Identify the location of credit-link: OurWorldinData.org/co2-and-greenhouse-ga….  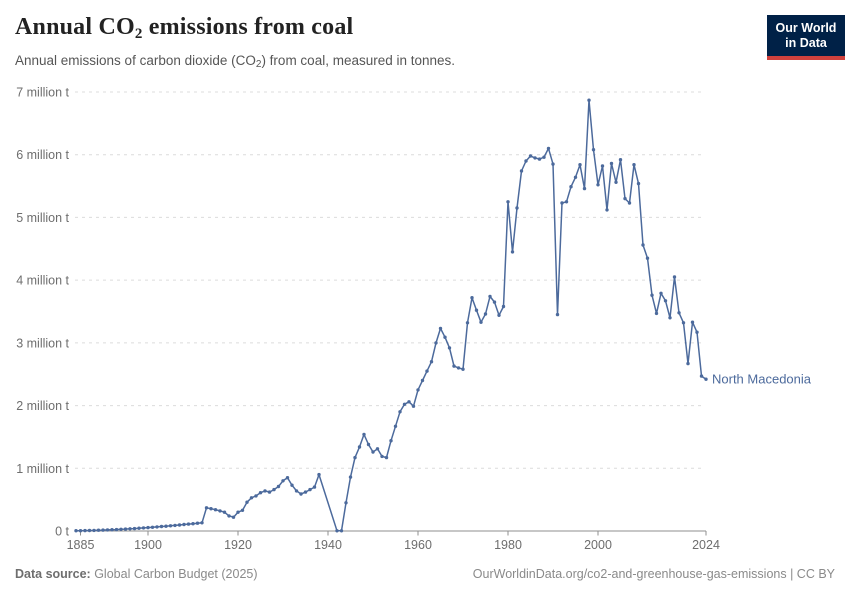
(653, 574).